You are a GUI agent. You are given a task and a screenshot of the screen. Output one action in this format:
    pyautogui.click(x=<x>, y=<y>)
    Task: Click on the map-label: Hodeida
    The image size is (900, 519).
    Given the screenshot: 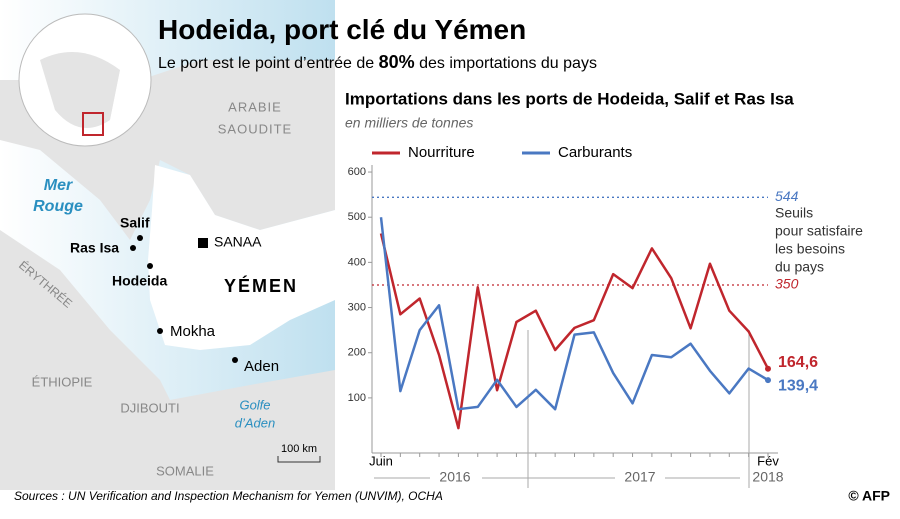 What is the action you would take?
    pyautogui.click(x=139, y=281)
    